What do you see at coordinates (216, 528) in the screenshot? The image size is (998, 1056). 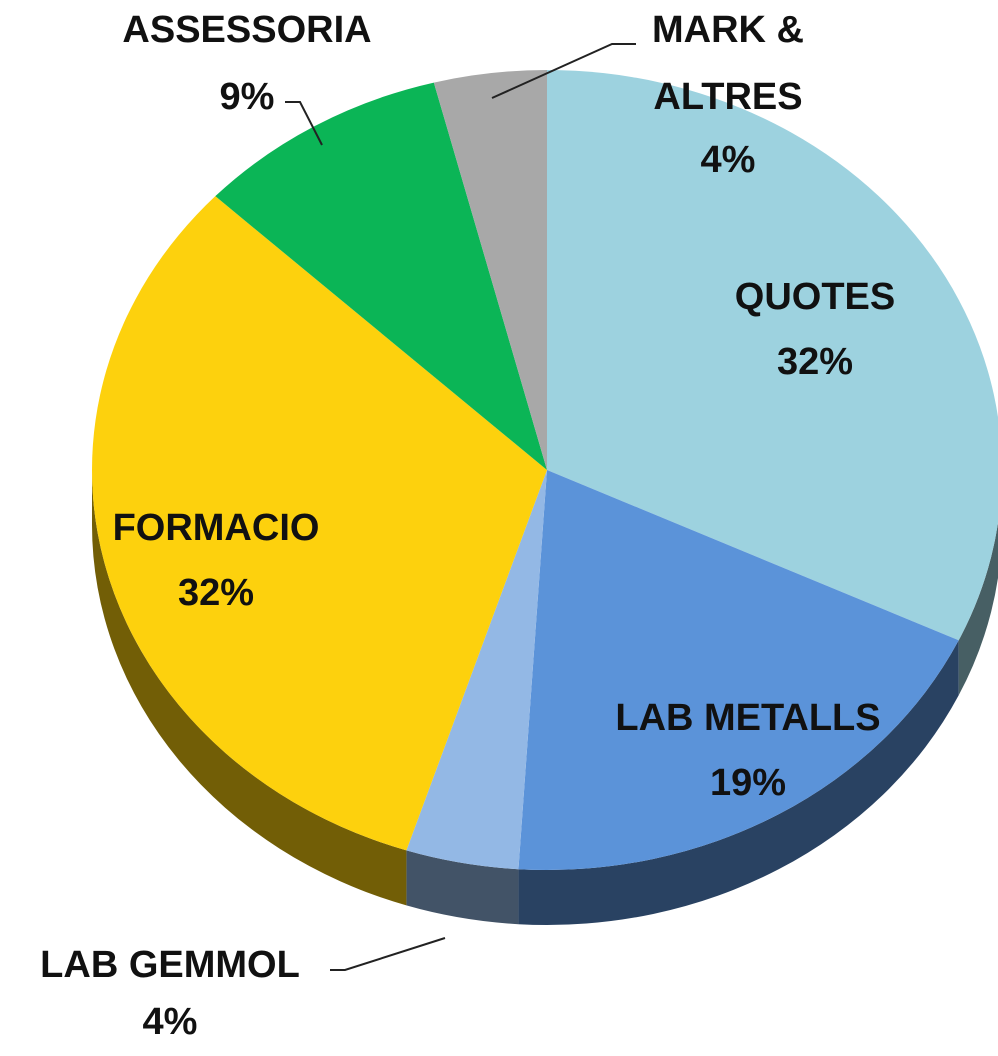 I see `slice-label: FORMACIO` at bounding box center [216, 528].